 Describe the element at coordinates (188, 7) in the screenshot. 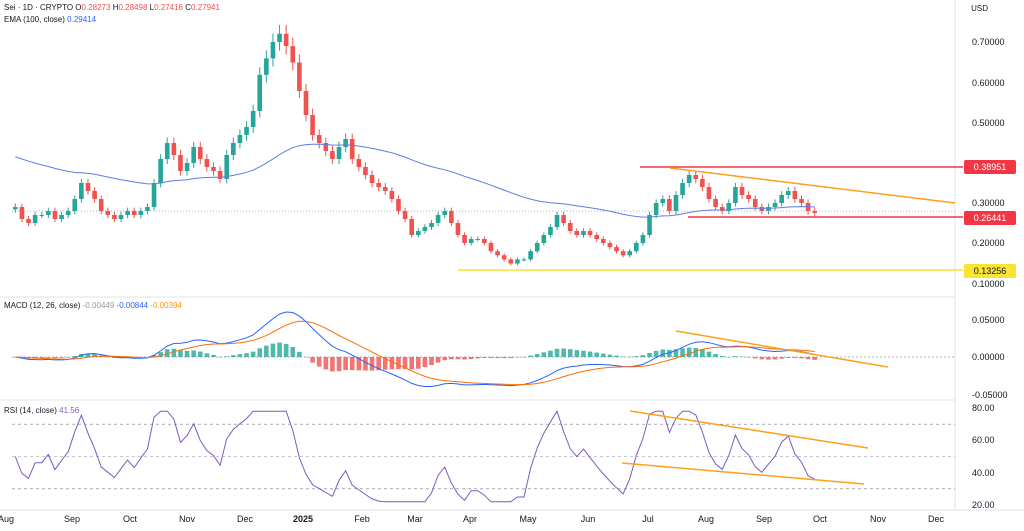

I see `close-label: C` at that location.